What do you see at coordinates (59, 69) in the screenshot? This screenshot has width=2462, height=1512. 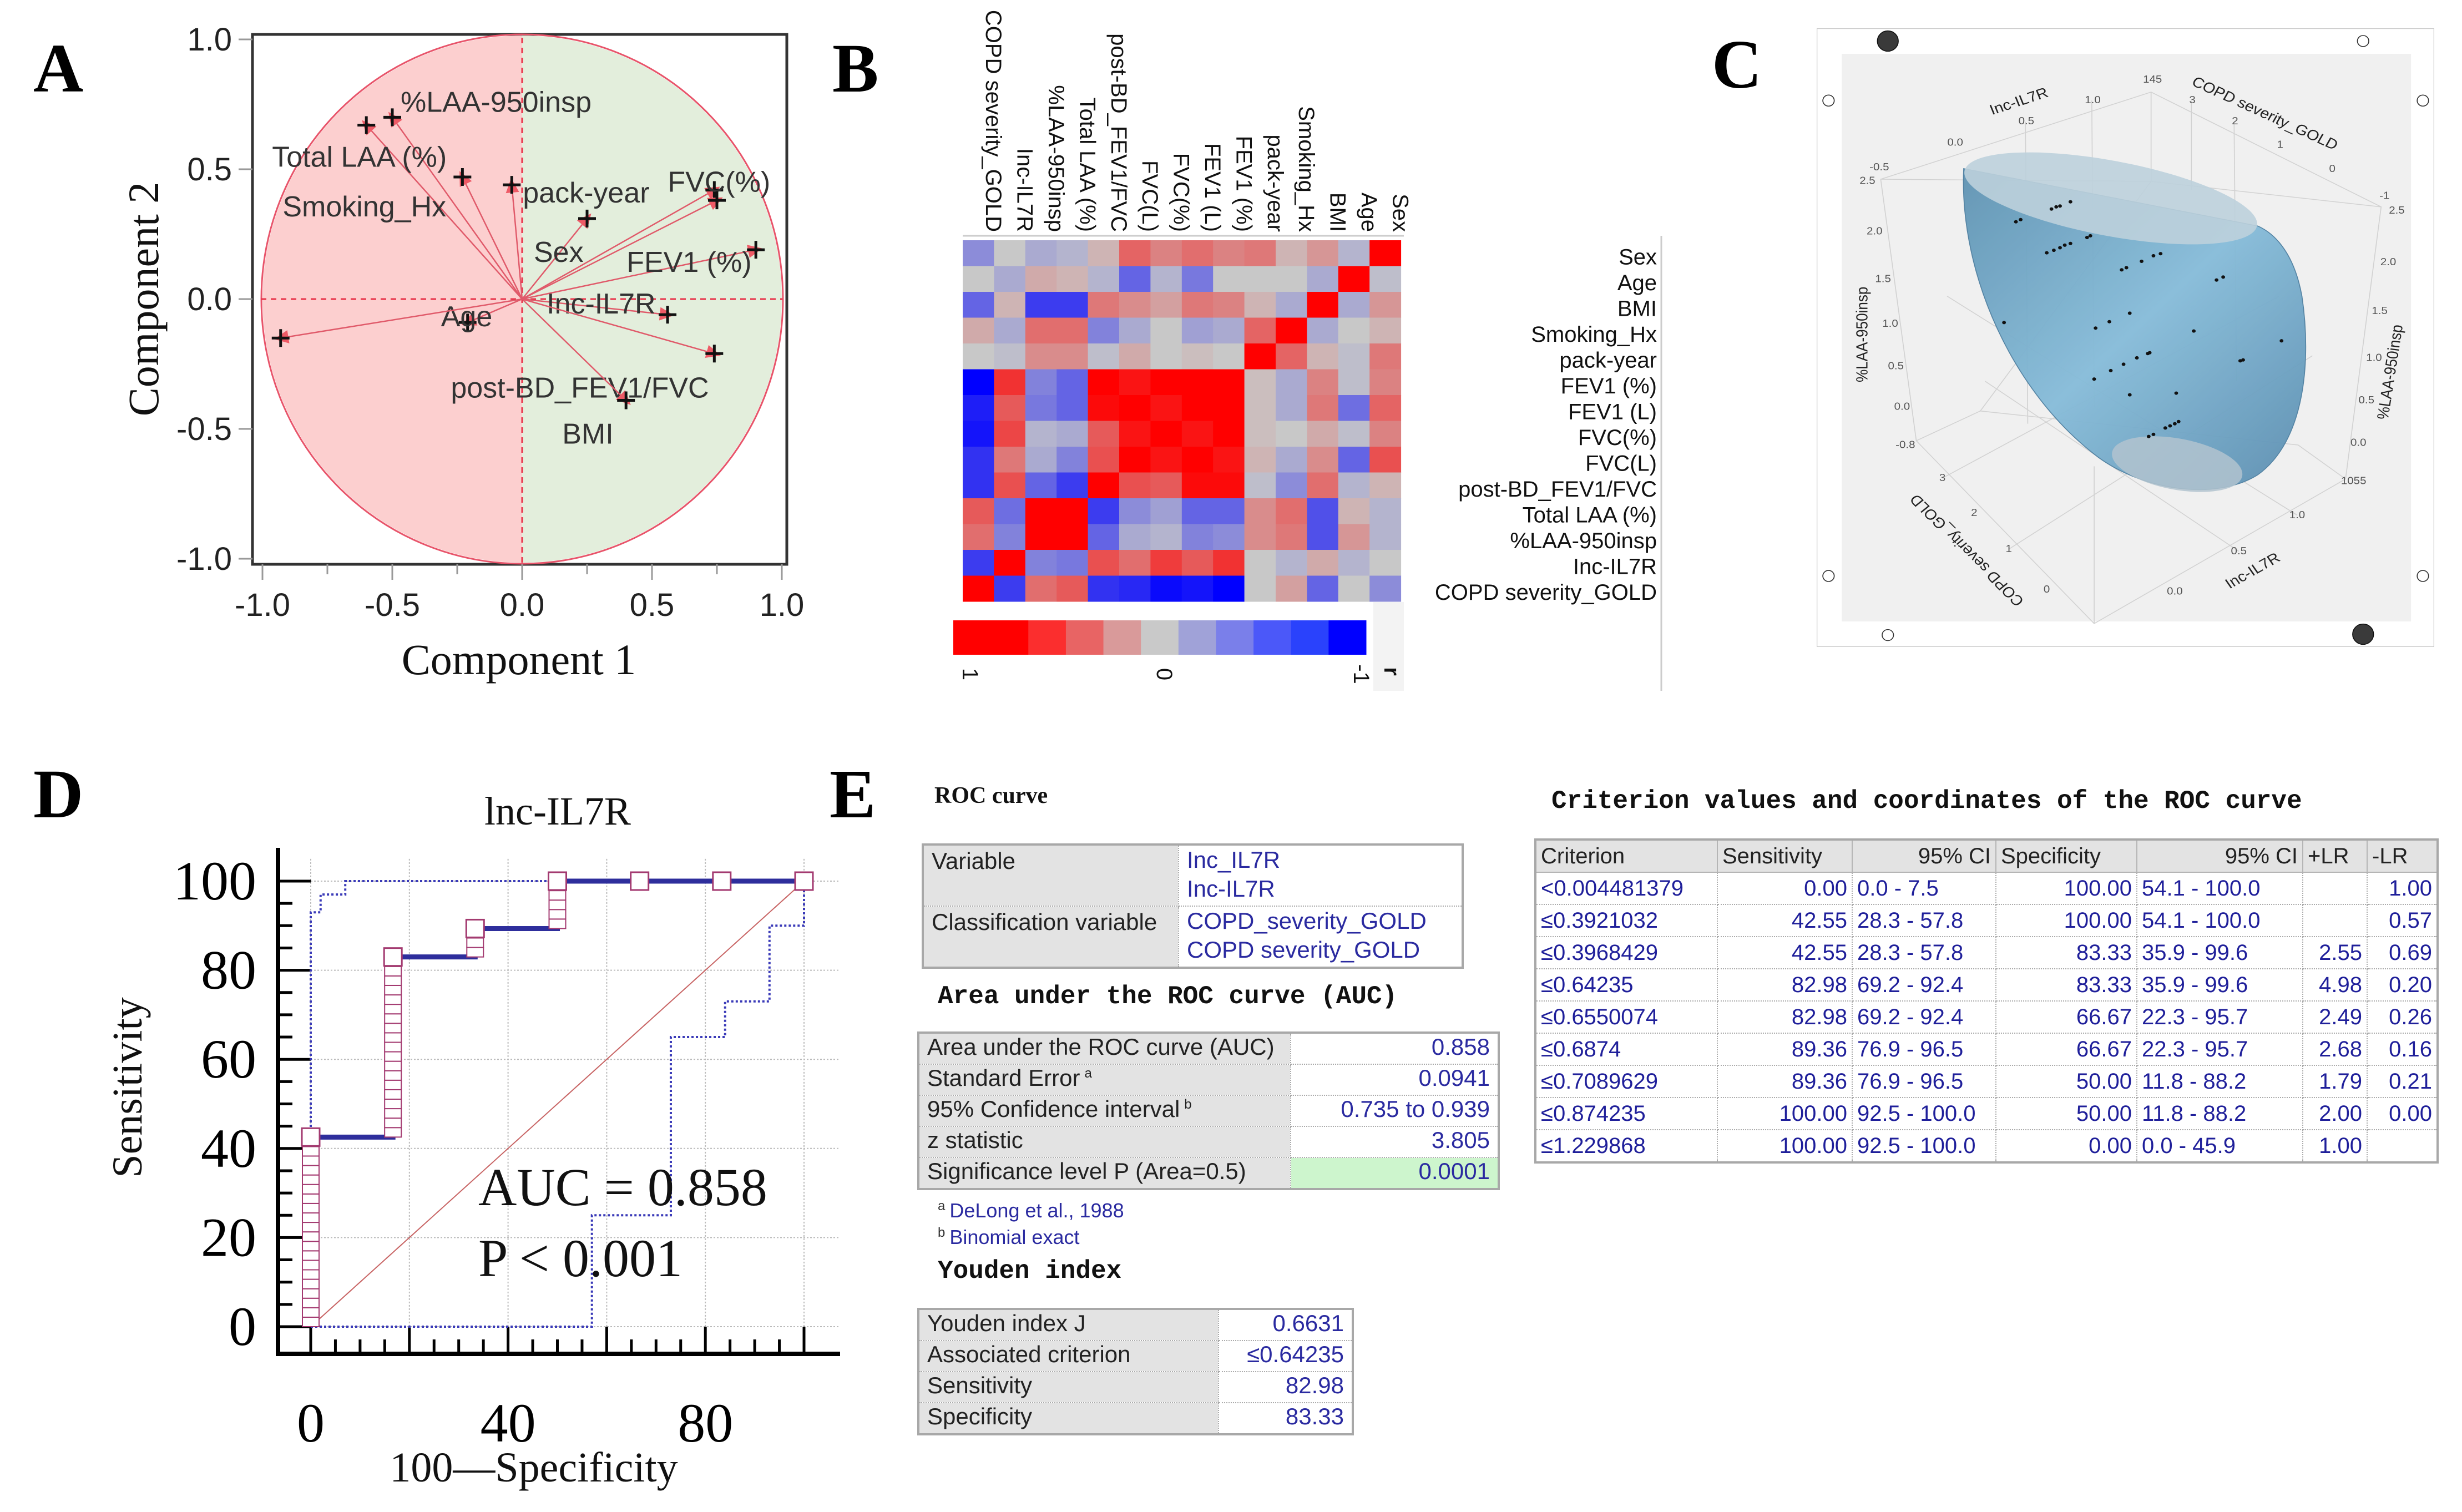 I see `panel-letter-a: A` at bounding box center [59, 69].